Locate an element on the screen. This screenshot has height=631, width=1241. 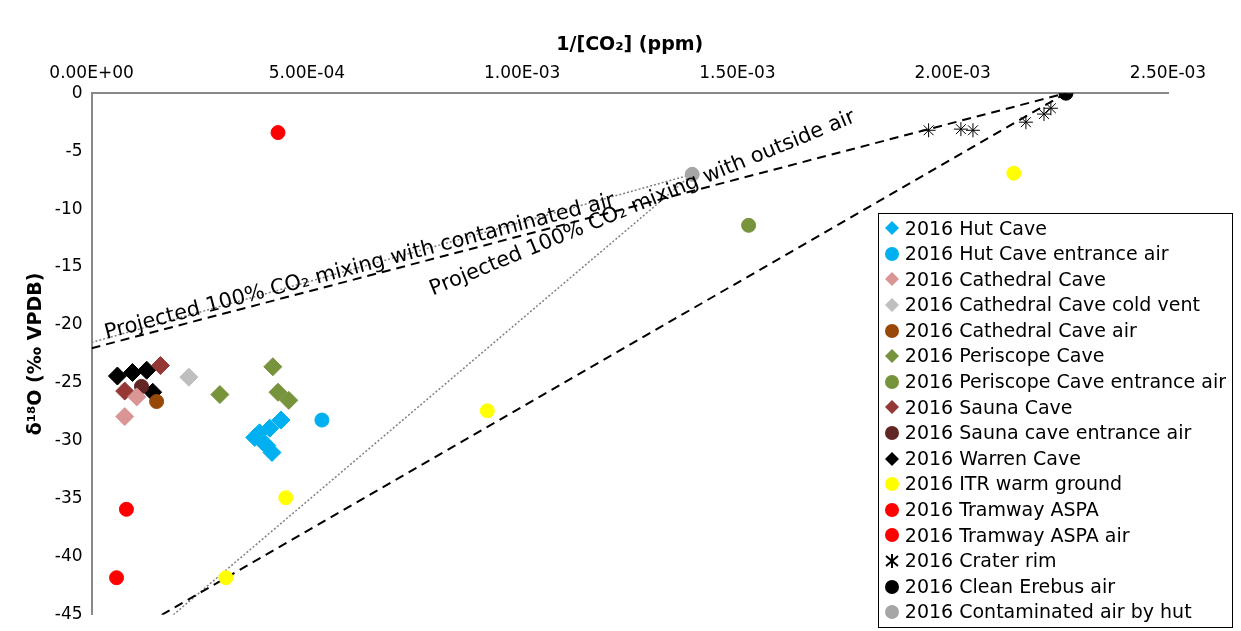
y-tick-label: -20 is located at coordinates (68, 323).